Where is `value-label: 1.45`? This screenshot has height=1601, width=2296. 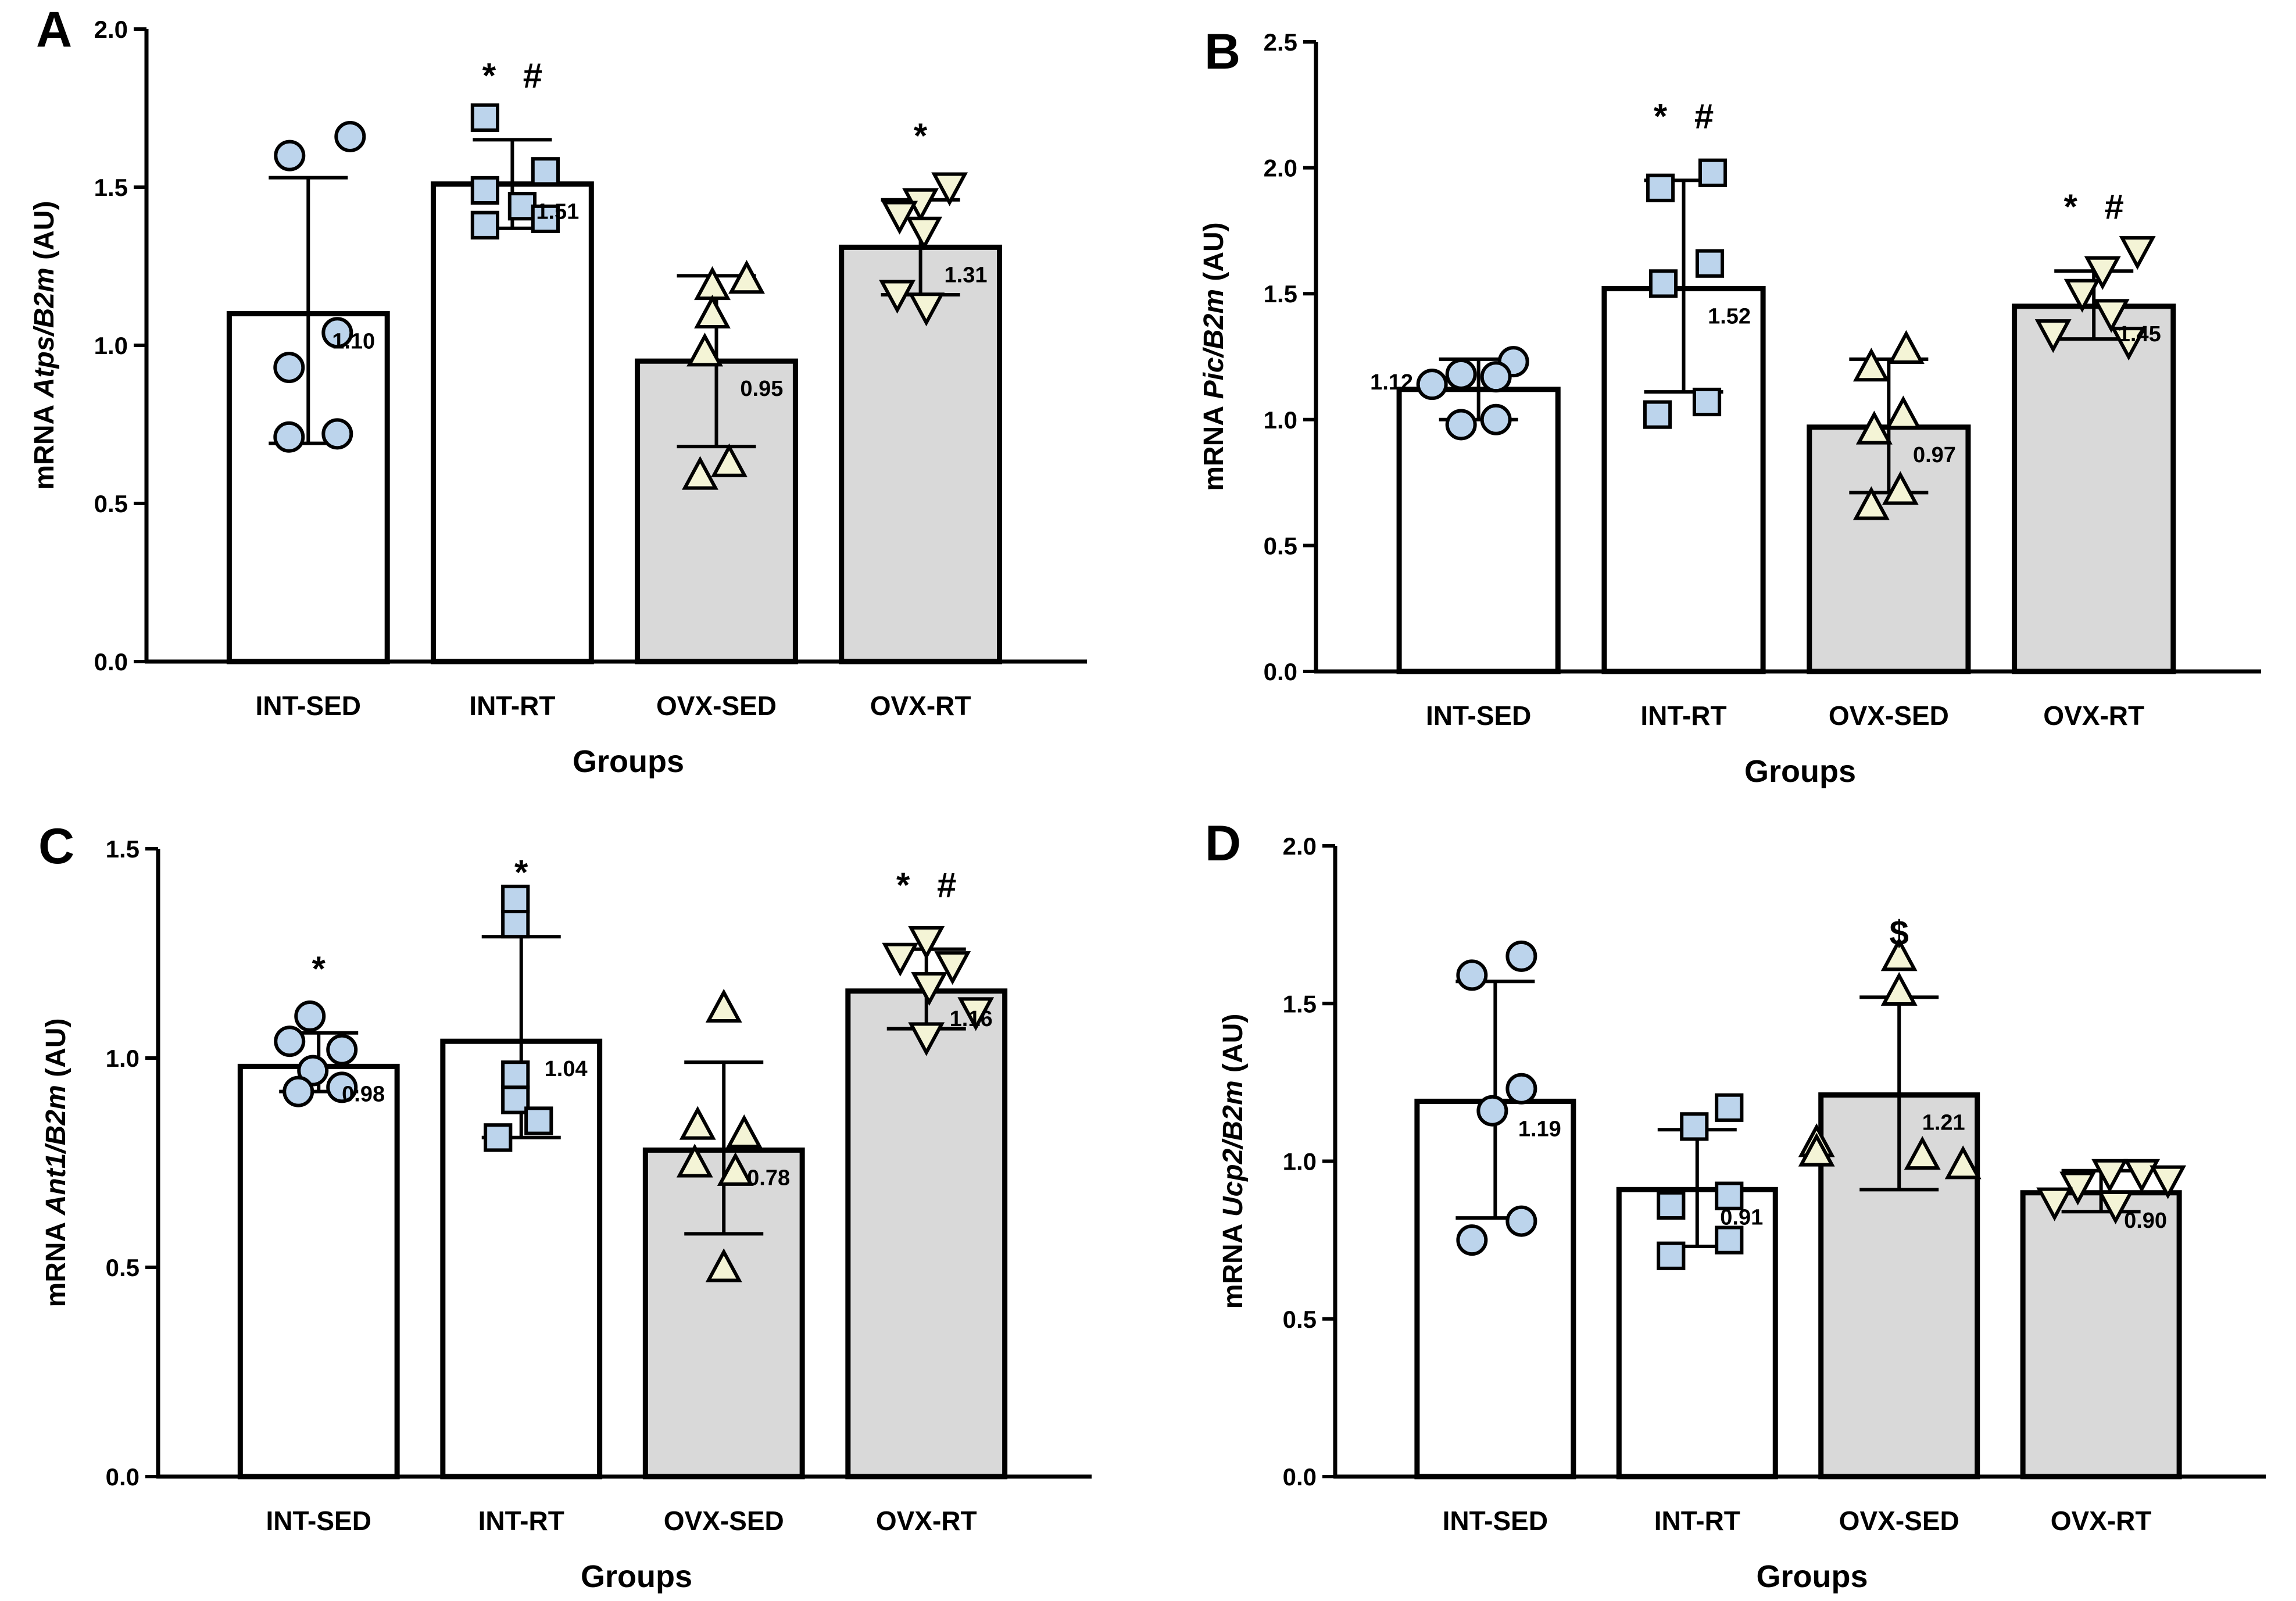 value-label: 1.45 is located at coordinates (2139, 334).